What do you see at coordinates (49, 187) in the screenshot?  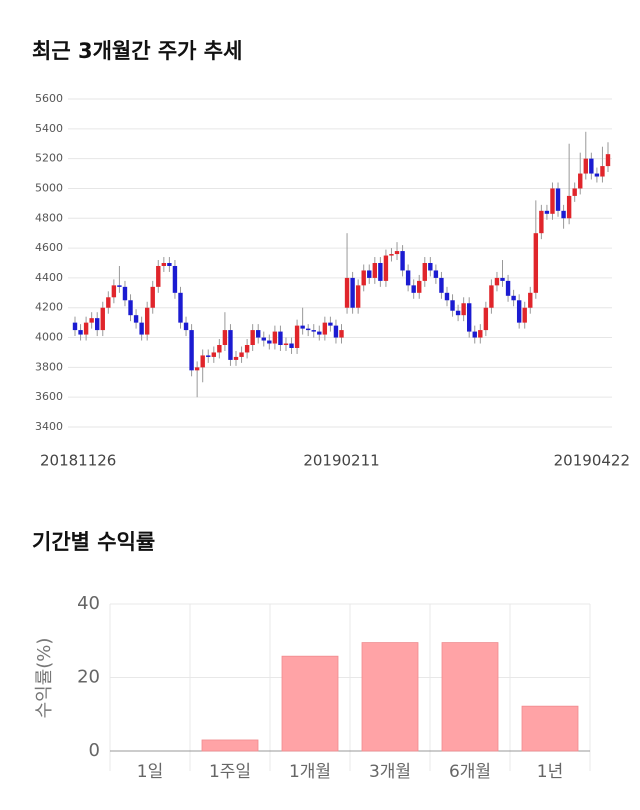 I see `y-tick-label: 5000` at bounding box center [49, 187].